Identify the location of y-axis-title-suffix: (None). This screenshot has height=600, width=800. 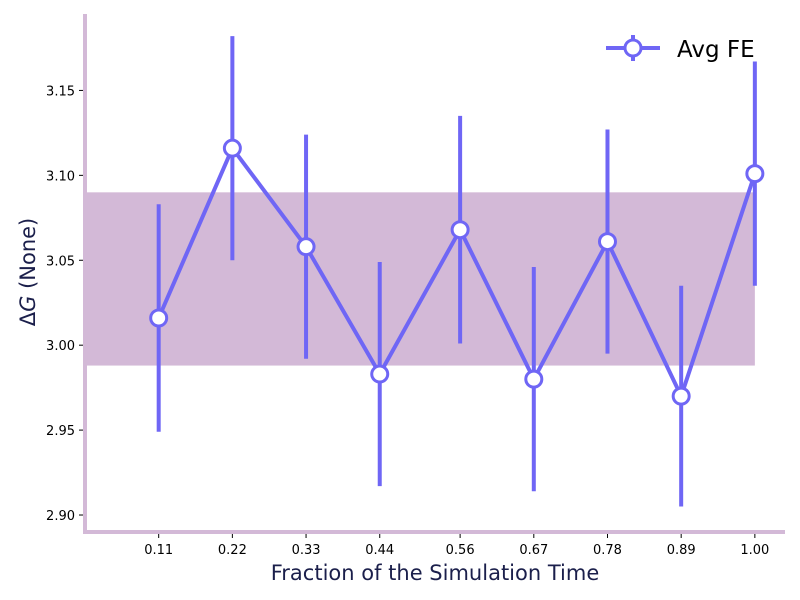
(28, 257).